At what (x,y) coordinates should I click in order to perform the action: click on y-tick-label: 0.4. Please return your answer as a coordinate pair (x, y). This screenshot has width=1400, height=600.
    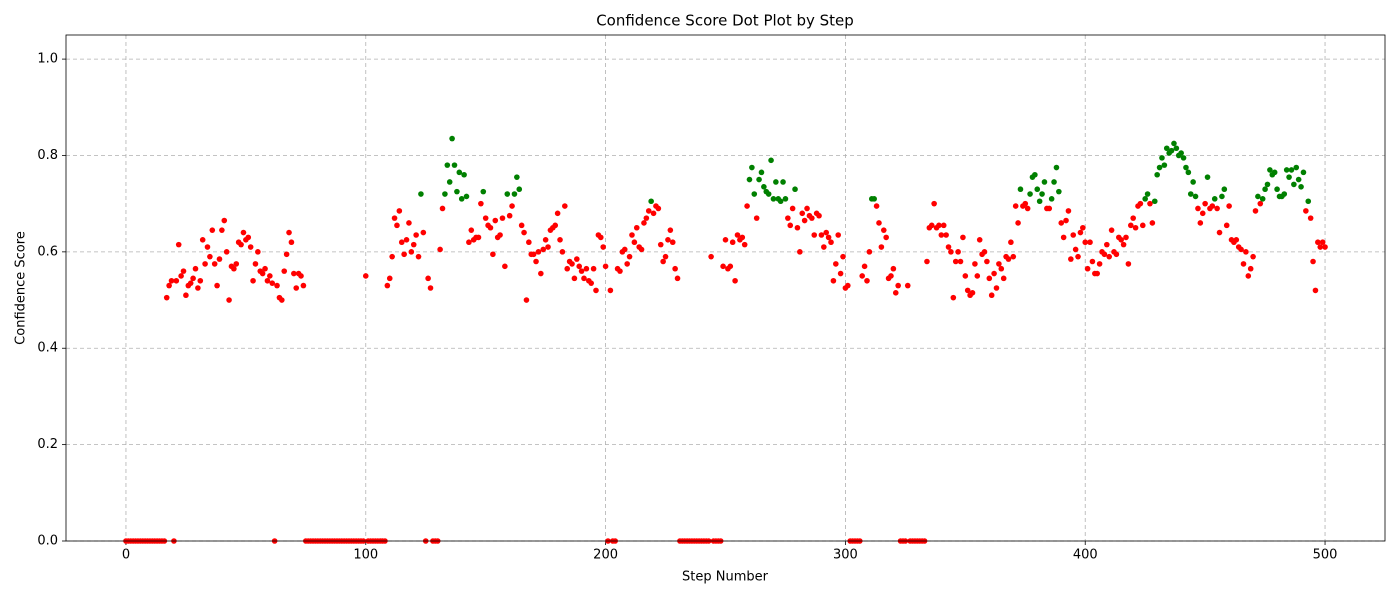
    Looking at the image, I should click on (47, 348).